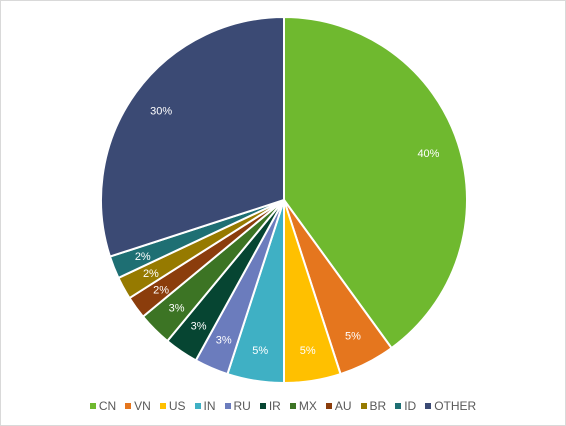 Image resolution: width=566 pixels, height=426 pixels. I want to click on data-label-id: 2%, so click(143, 257).